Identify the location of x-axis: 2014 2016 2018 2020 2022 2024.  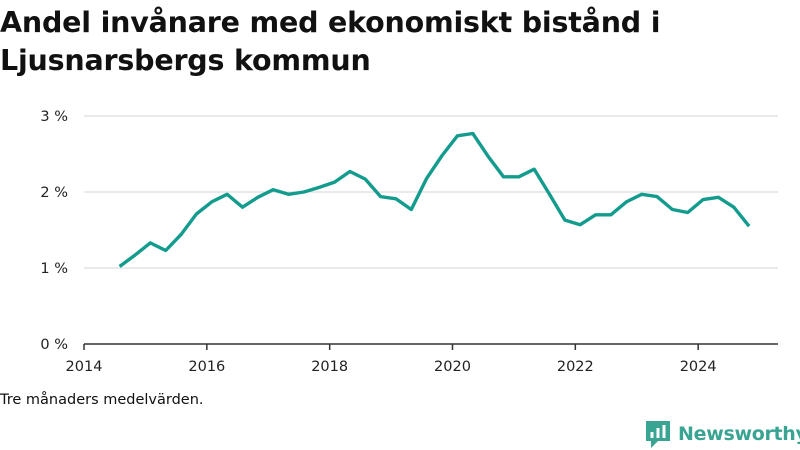
(422, 359).